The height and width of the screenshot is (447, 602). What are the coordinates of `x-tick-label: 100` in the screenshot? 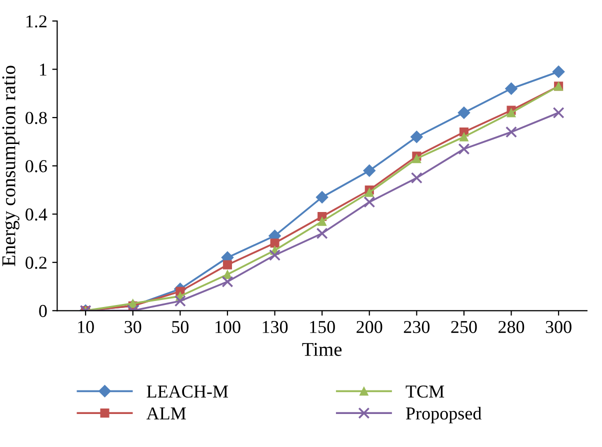 It's located at (228, 327).